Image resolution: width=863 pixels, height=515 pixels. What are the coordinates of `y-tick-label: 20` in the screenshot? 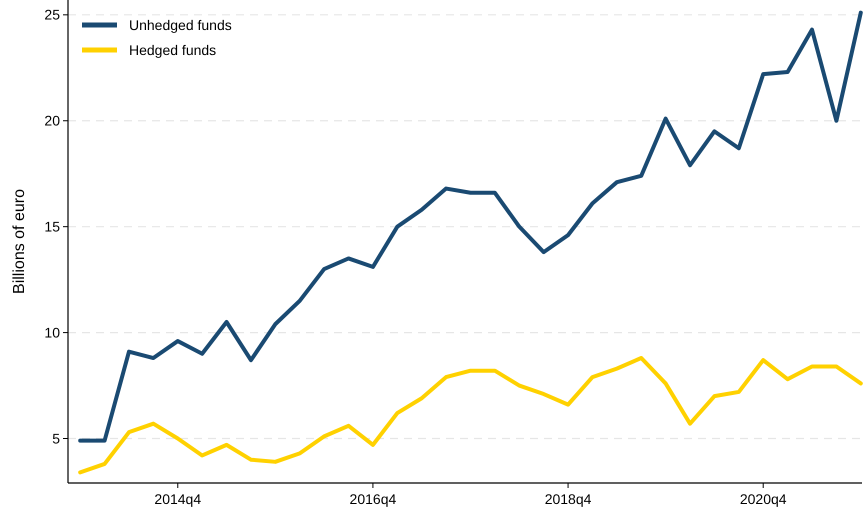 It's located at (52, 120).